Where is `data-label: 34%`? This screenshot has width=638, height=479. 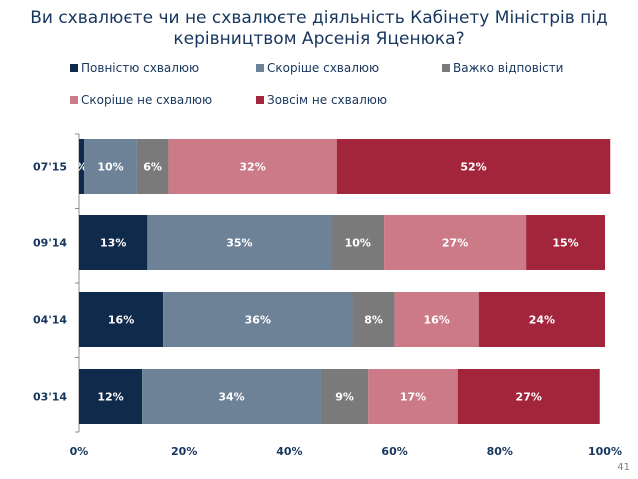
data-label: 34% is located at coordinates (231, 397).